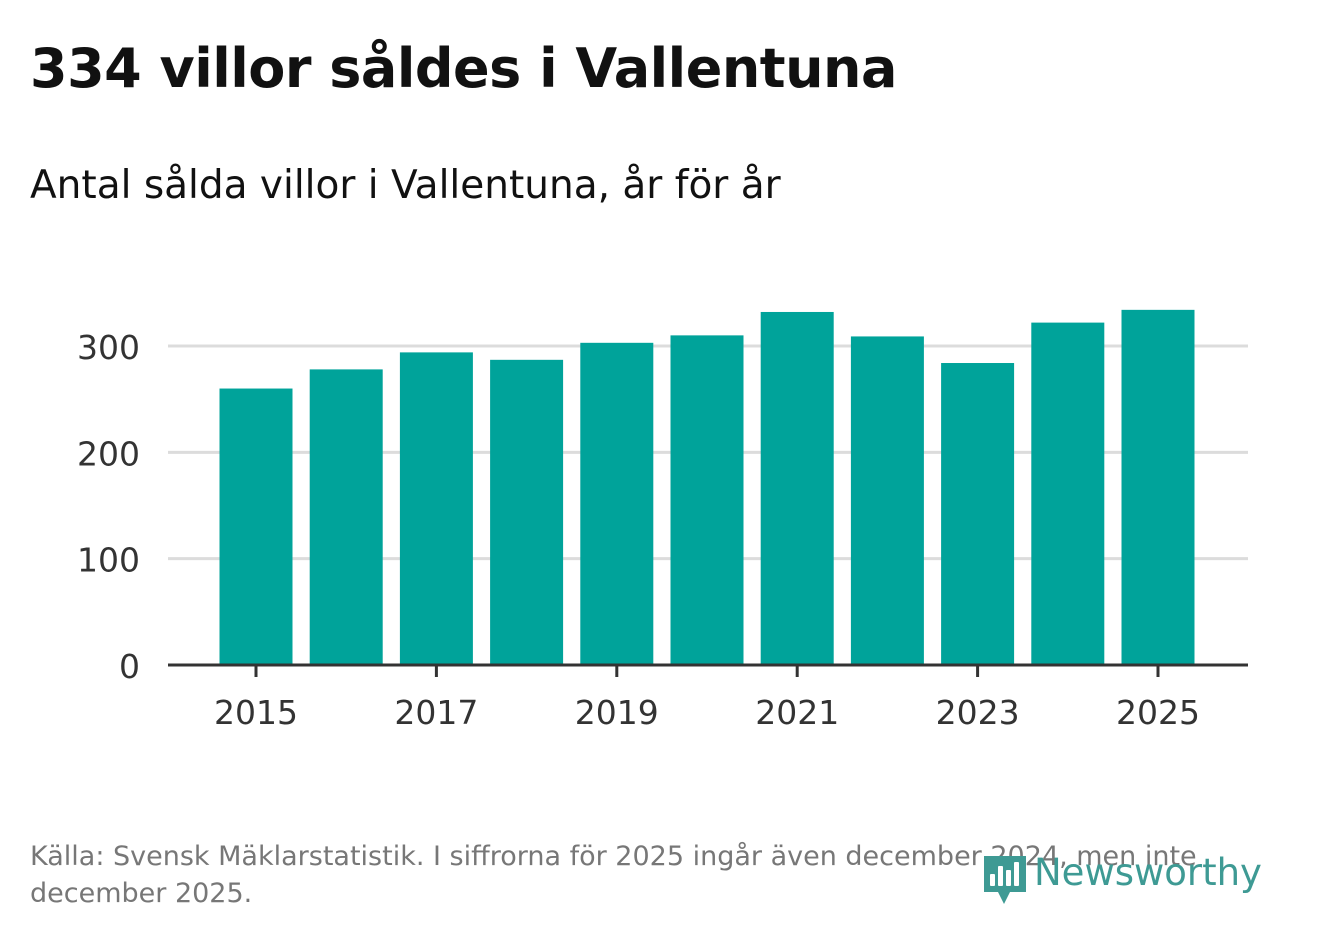 The width and height of the screenshot is (1322, 939). What do you see at coordinates (707, 500) in the screenshot?
I see `bar-2020` at bounding box center [707, 500].